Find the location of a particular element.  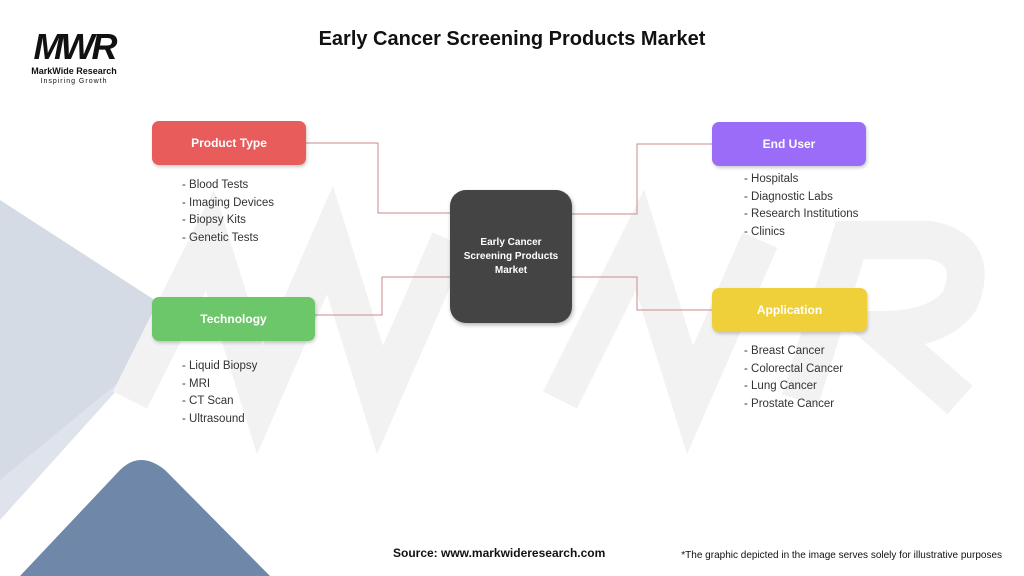

list-item: - Lung Cancer is located at coordinates (780, 386).